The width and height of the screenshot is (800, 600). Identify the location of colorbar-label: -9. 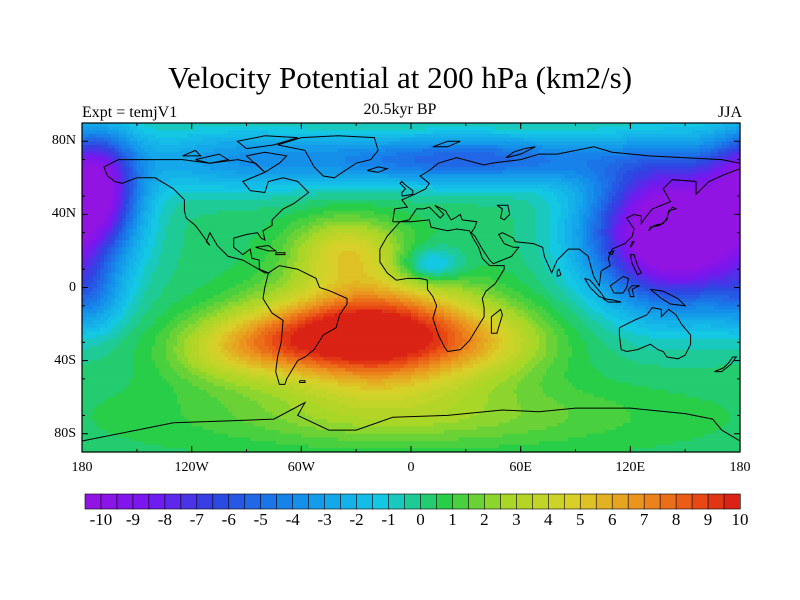
(132, 519).